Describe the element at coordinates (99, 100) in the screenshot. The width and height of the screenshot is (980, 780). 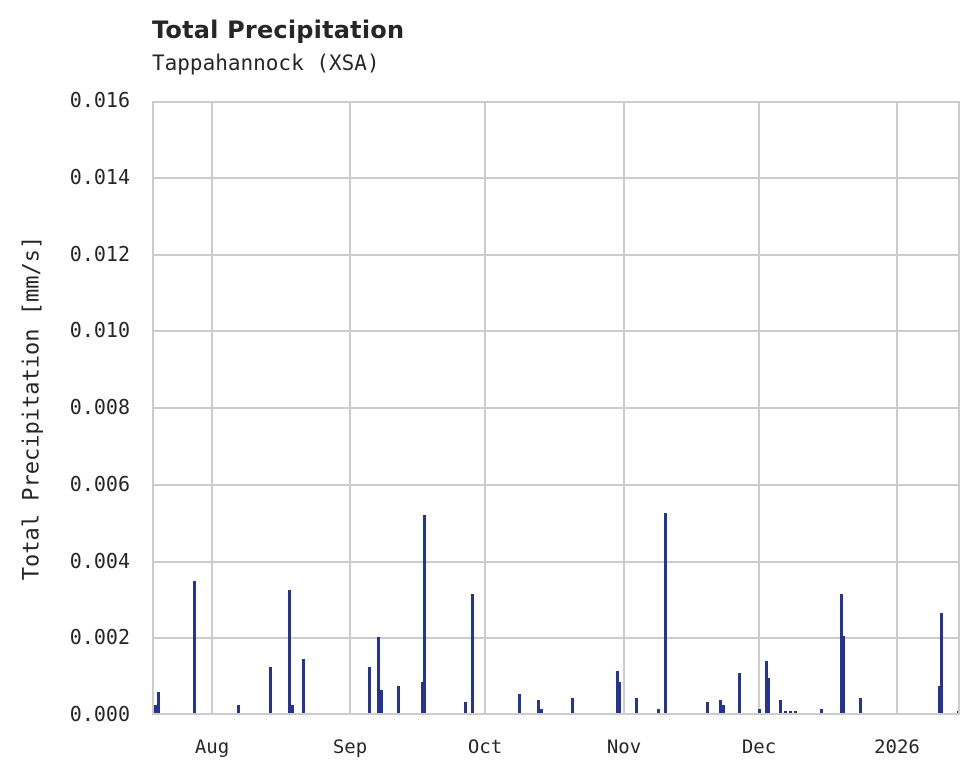
I see `y-tick-label: 0.016` at that location.